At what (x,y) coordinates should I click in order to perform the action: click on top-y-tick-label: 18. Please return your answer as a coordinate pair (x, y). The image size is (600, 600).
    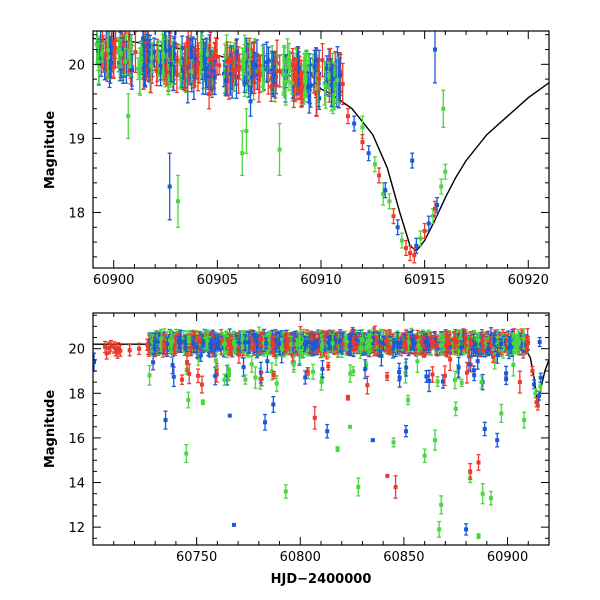
    Looking at the image, I should click on (76, 213).